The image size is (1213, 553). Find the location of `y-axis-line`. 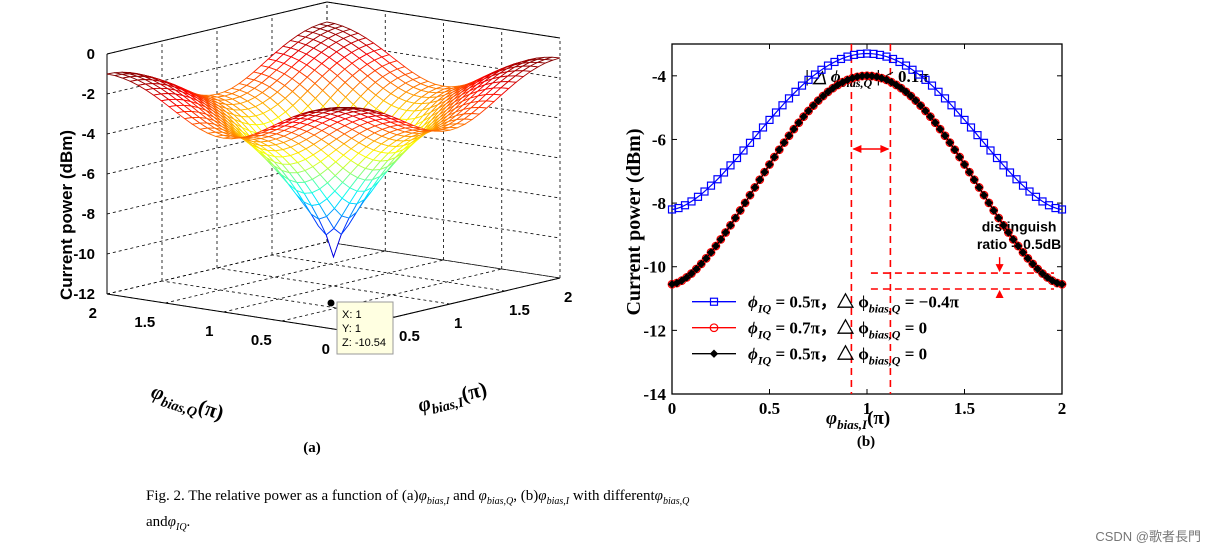

y-axis-line is located at coordinates (223, 312).